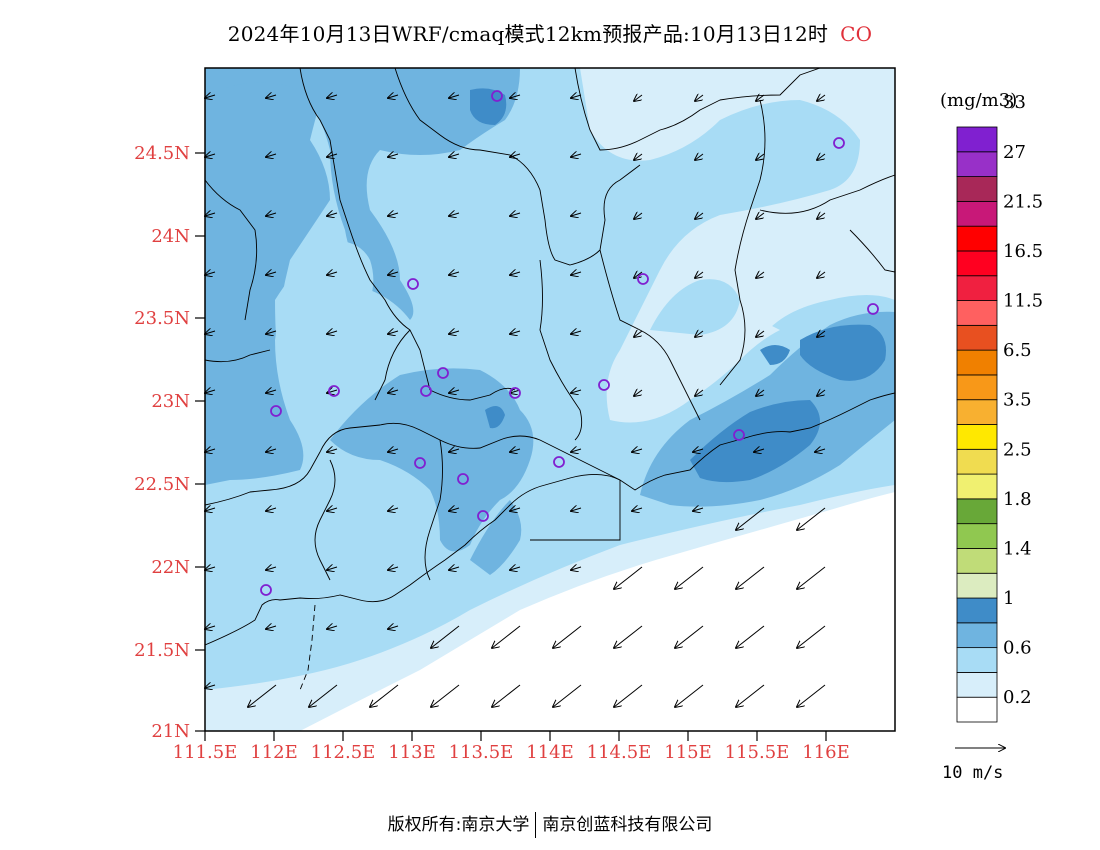  I want to click on x-tick-label: 116E, so click(826, 752).